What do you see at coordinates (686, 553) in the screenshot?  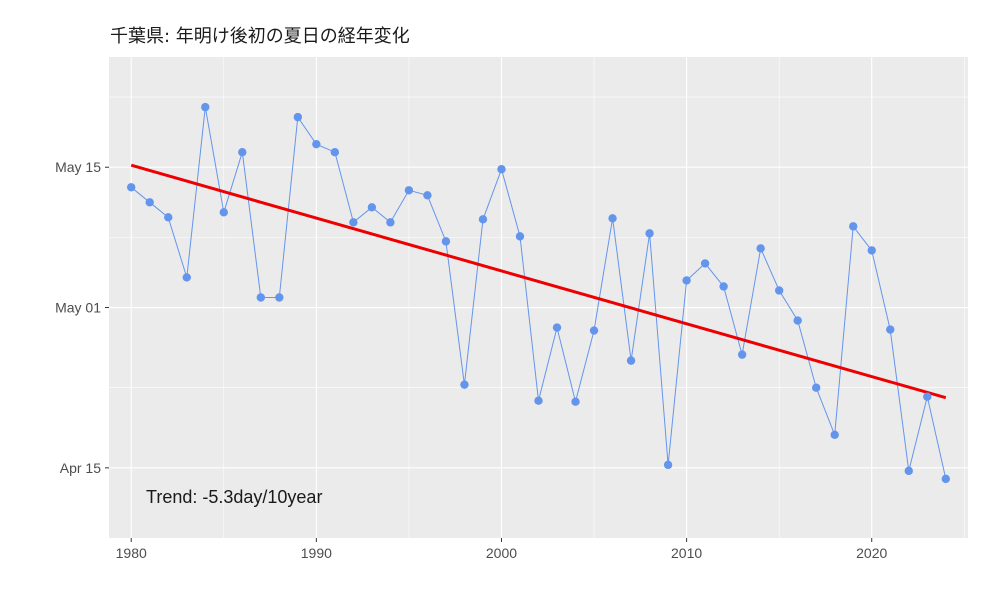 I see `x-tick-label: 2010` at bounding box center [686, 553].